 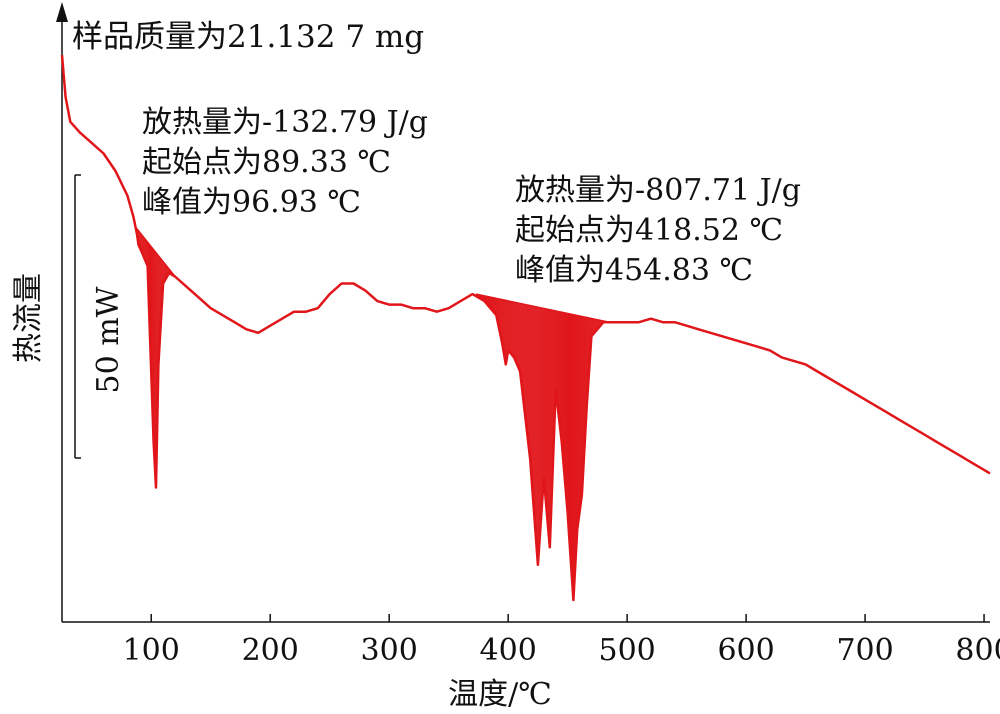 I want to click on x-tick-label: 800, so click(x=977, y=650).